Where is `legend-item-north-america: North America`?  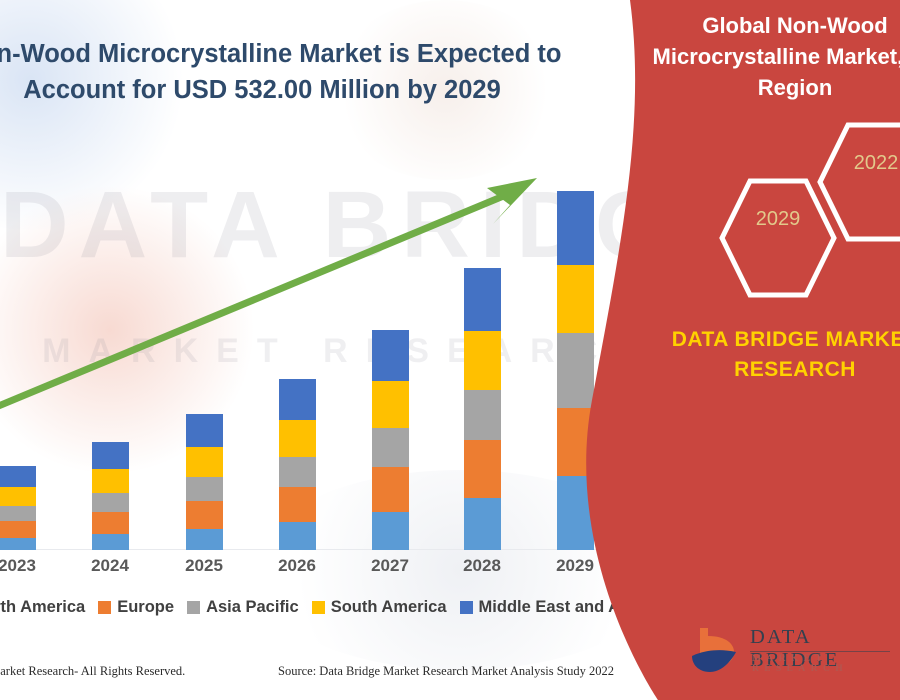 legend-item-north-america: North America is located at coordinates (42, 607).